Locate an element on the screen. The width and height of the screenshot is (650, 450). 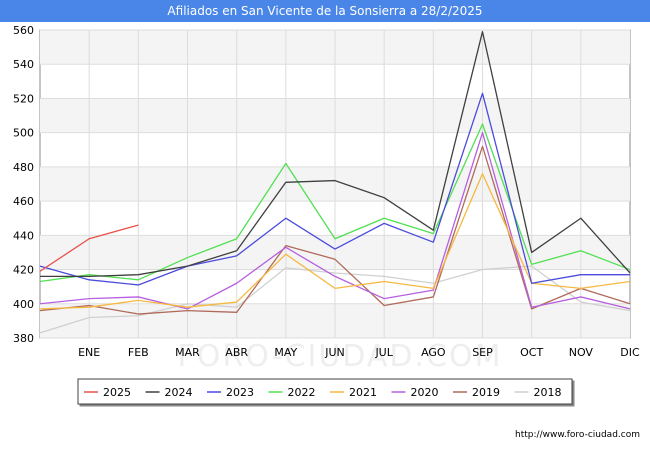
x-tick-label: SEP is located at coordinates (482, 352).